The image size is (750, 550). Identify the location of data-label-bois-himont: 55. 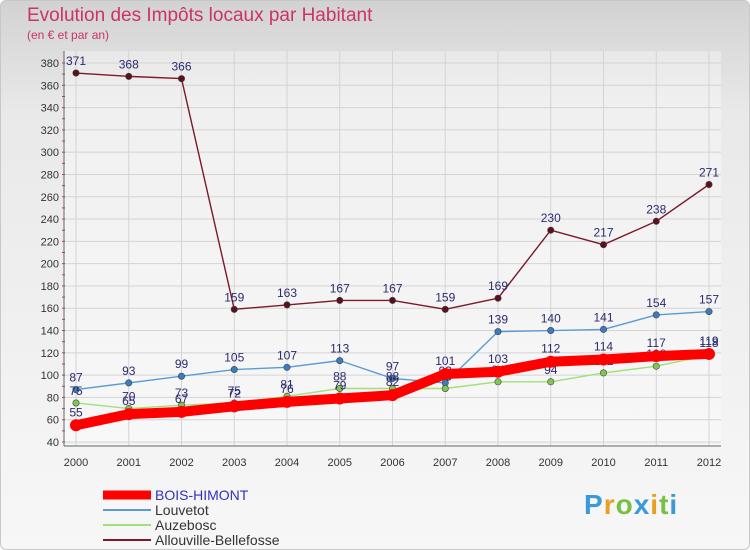
(76, 412).